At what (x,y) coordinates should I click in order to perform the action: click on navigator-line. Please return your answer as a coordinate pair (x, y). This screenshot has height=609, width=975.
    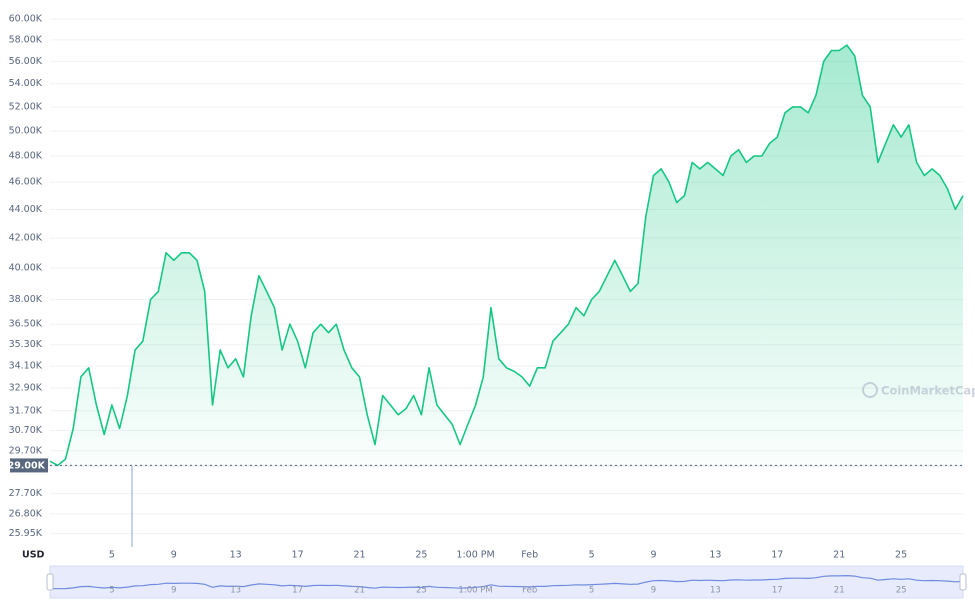
    Looking at the image, I should click on (506, 582).